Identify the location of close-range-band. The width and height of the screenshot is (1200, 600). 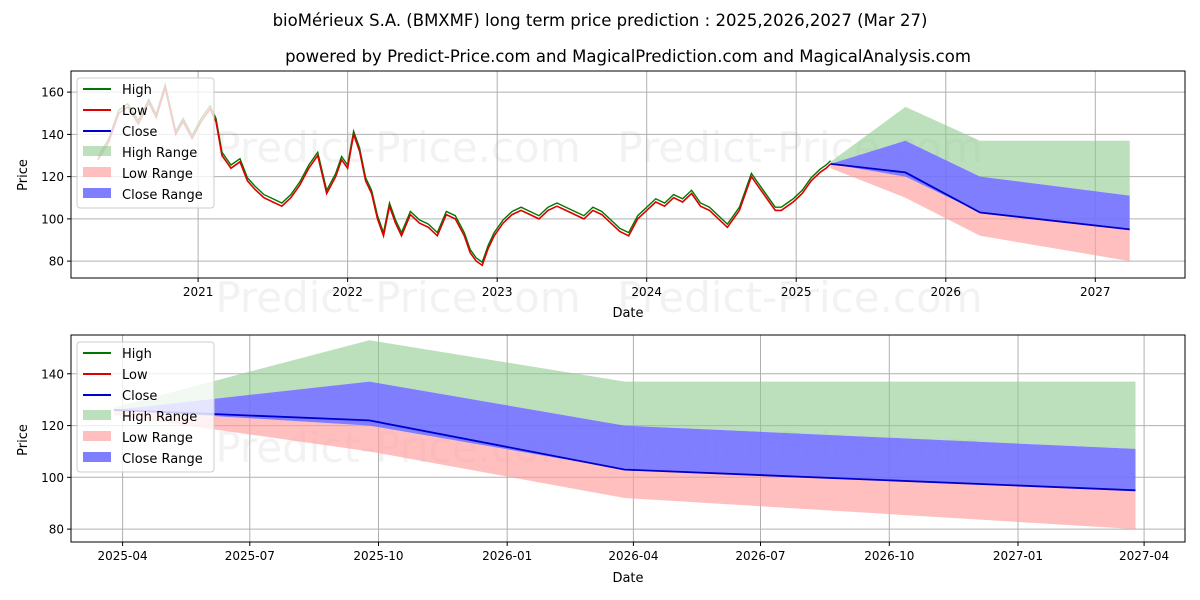
(980, 185).